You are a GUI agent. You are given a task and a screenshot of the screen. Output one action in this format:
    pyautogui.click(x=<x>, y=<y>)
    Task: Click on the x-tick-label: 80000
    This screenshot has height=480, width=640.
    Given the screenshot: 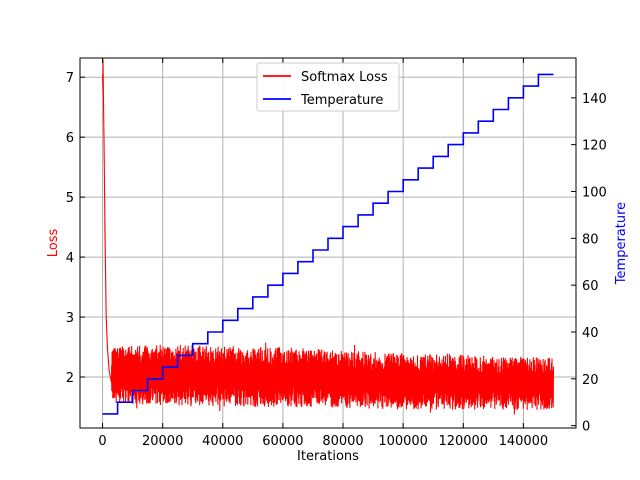 What is the action you would take?
    pyautogui.click(x=342, y=441)
    